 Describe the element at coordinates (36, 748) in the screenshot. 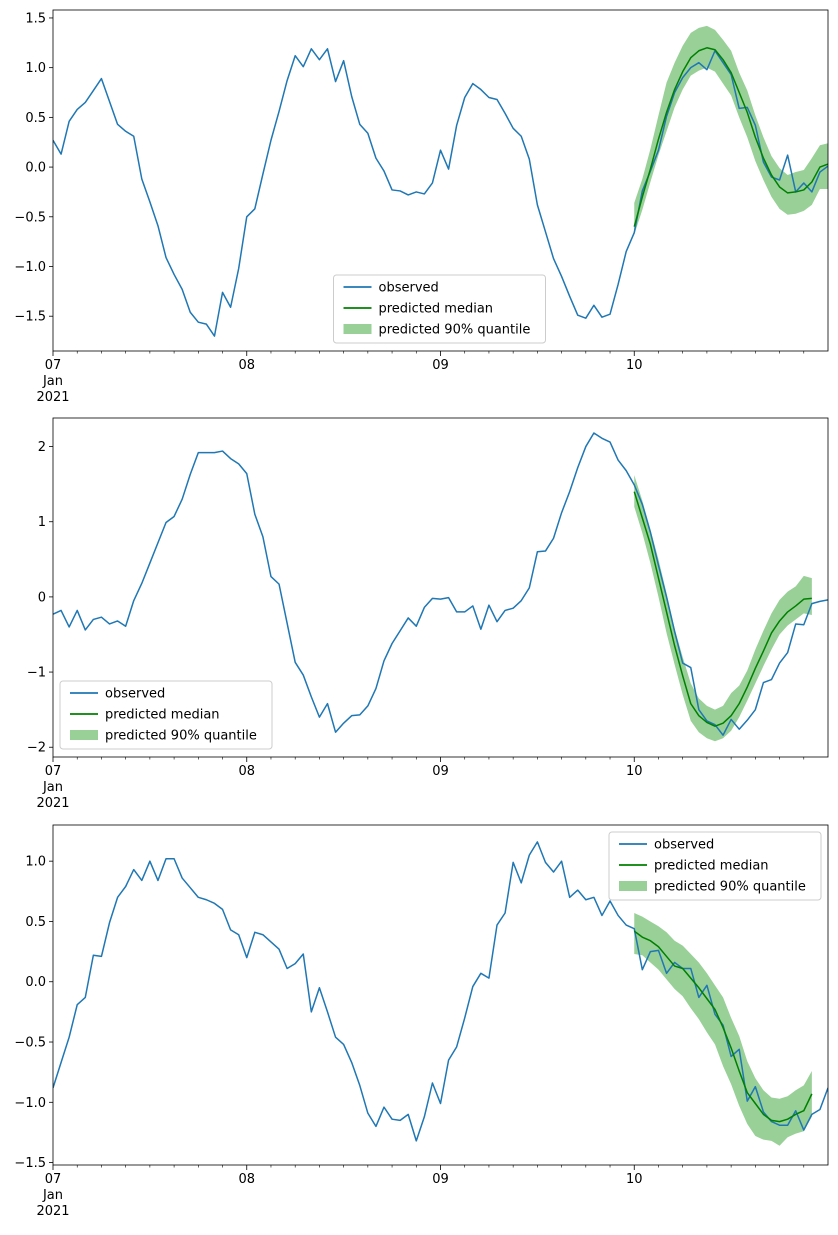

I see `y-tick-label: −2` at that location.